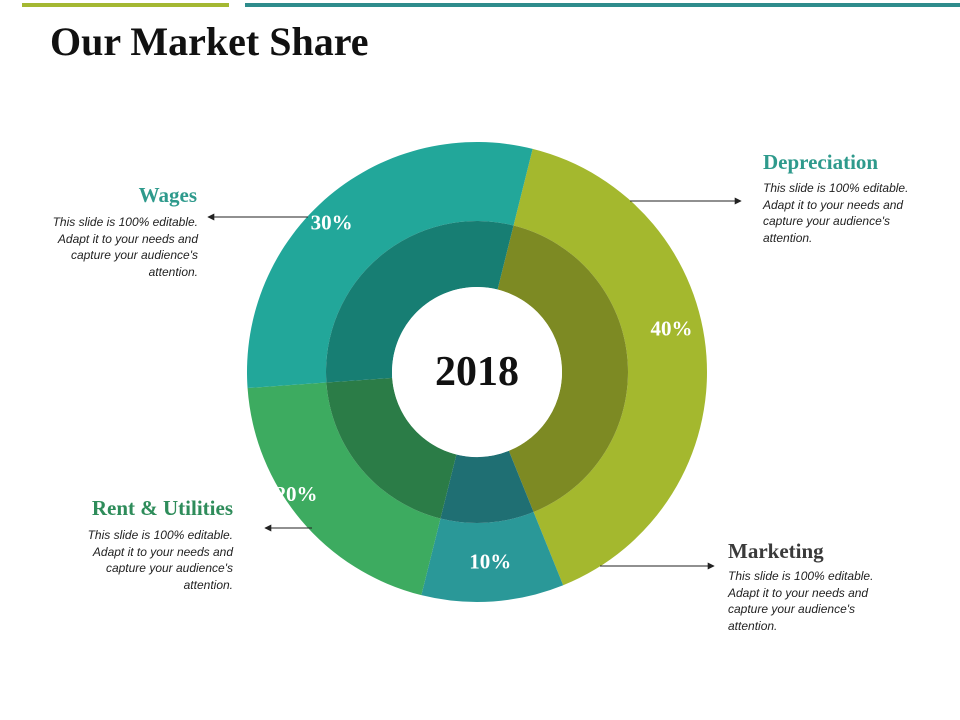 The height and width of the screenshot is (720, 960). I want to click on slice-rent-and-utilities, so click(344, 489).